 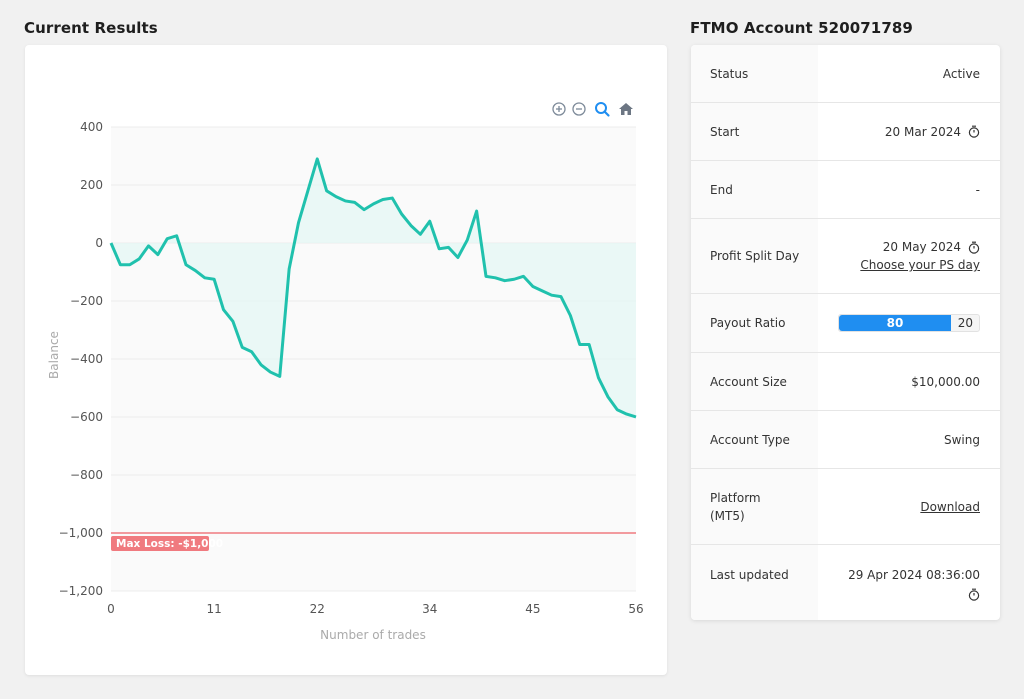 I want to click on chart-toolbar, so click(x=592, y=109).